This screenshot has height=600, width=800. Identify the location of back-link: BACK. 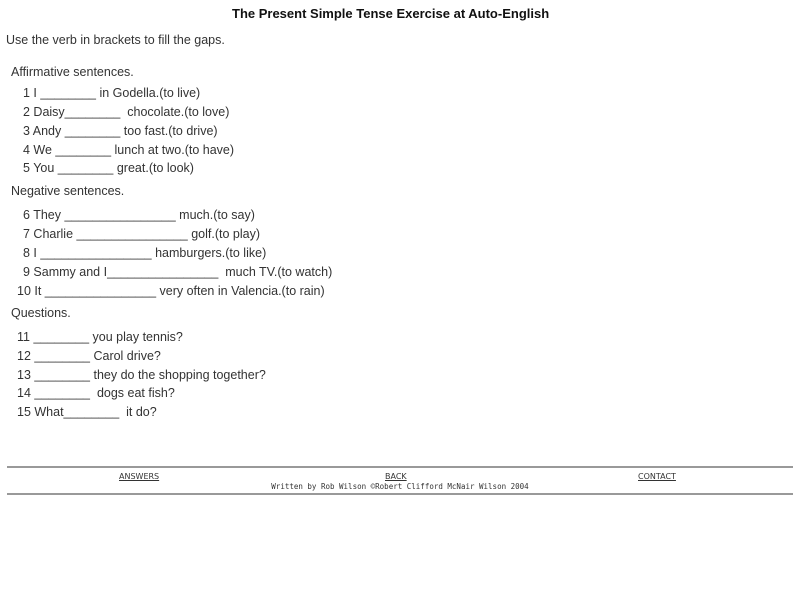
(396, 476).